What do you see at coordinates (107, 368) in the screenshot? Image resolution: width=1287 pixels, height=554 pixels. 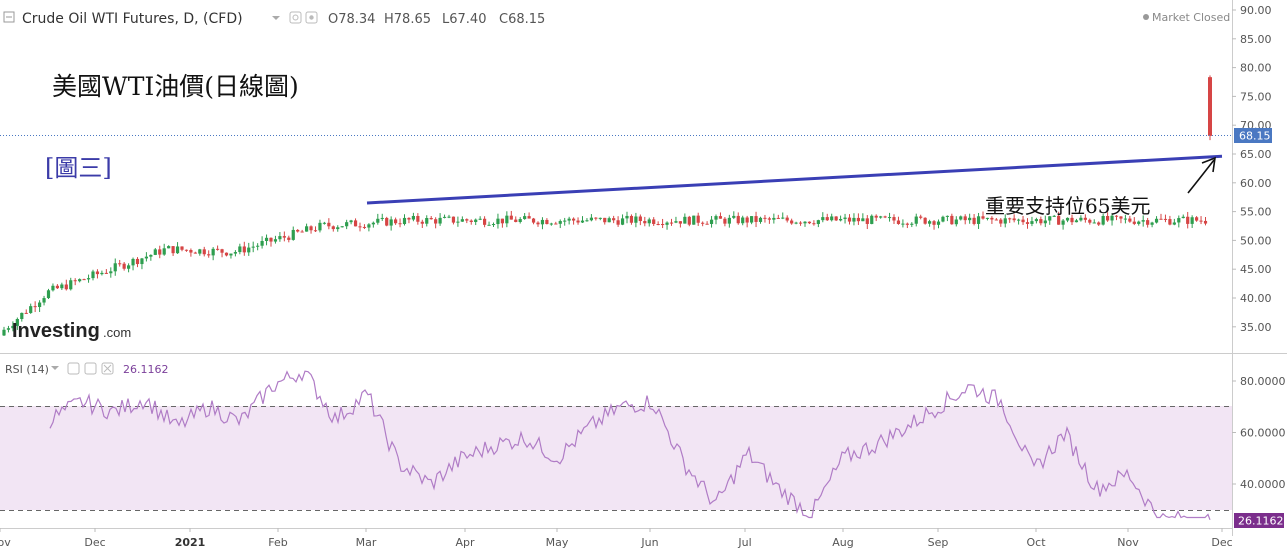 I see `close-icon` at bounding box center [107, 368].